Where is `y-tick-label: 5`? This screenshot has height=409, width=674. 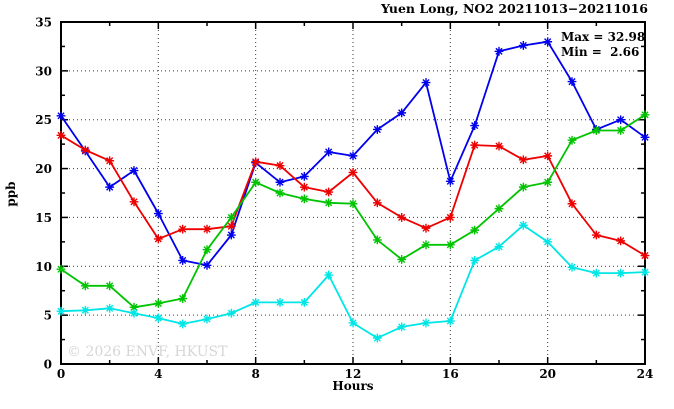 y-tick-label: 5 is located at coordinates (48, 316).